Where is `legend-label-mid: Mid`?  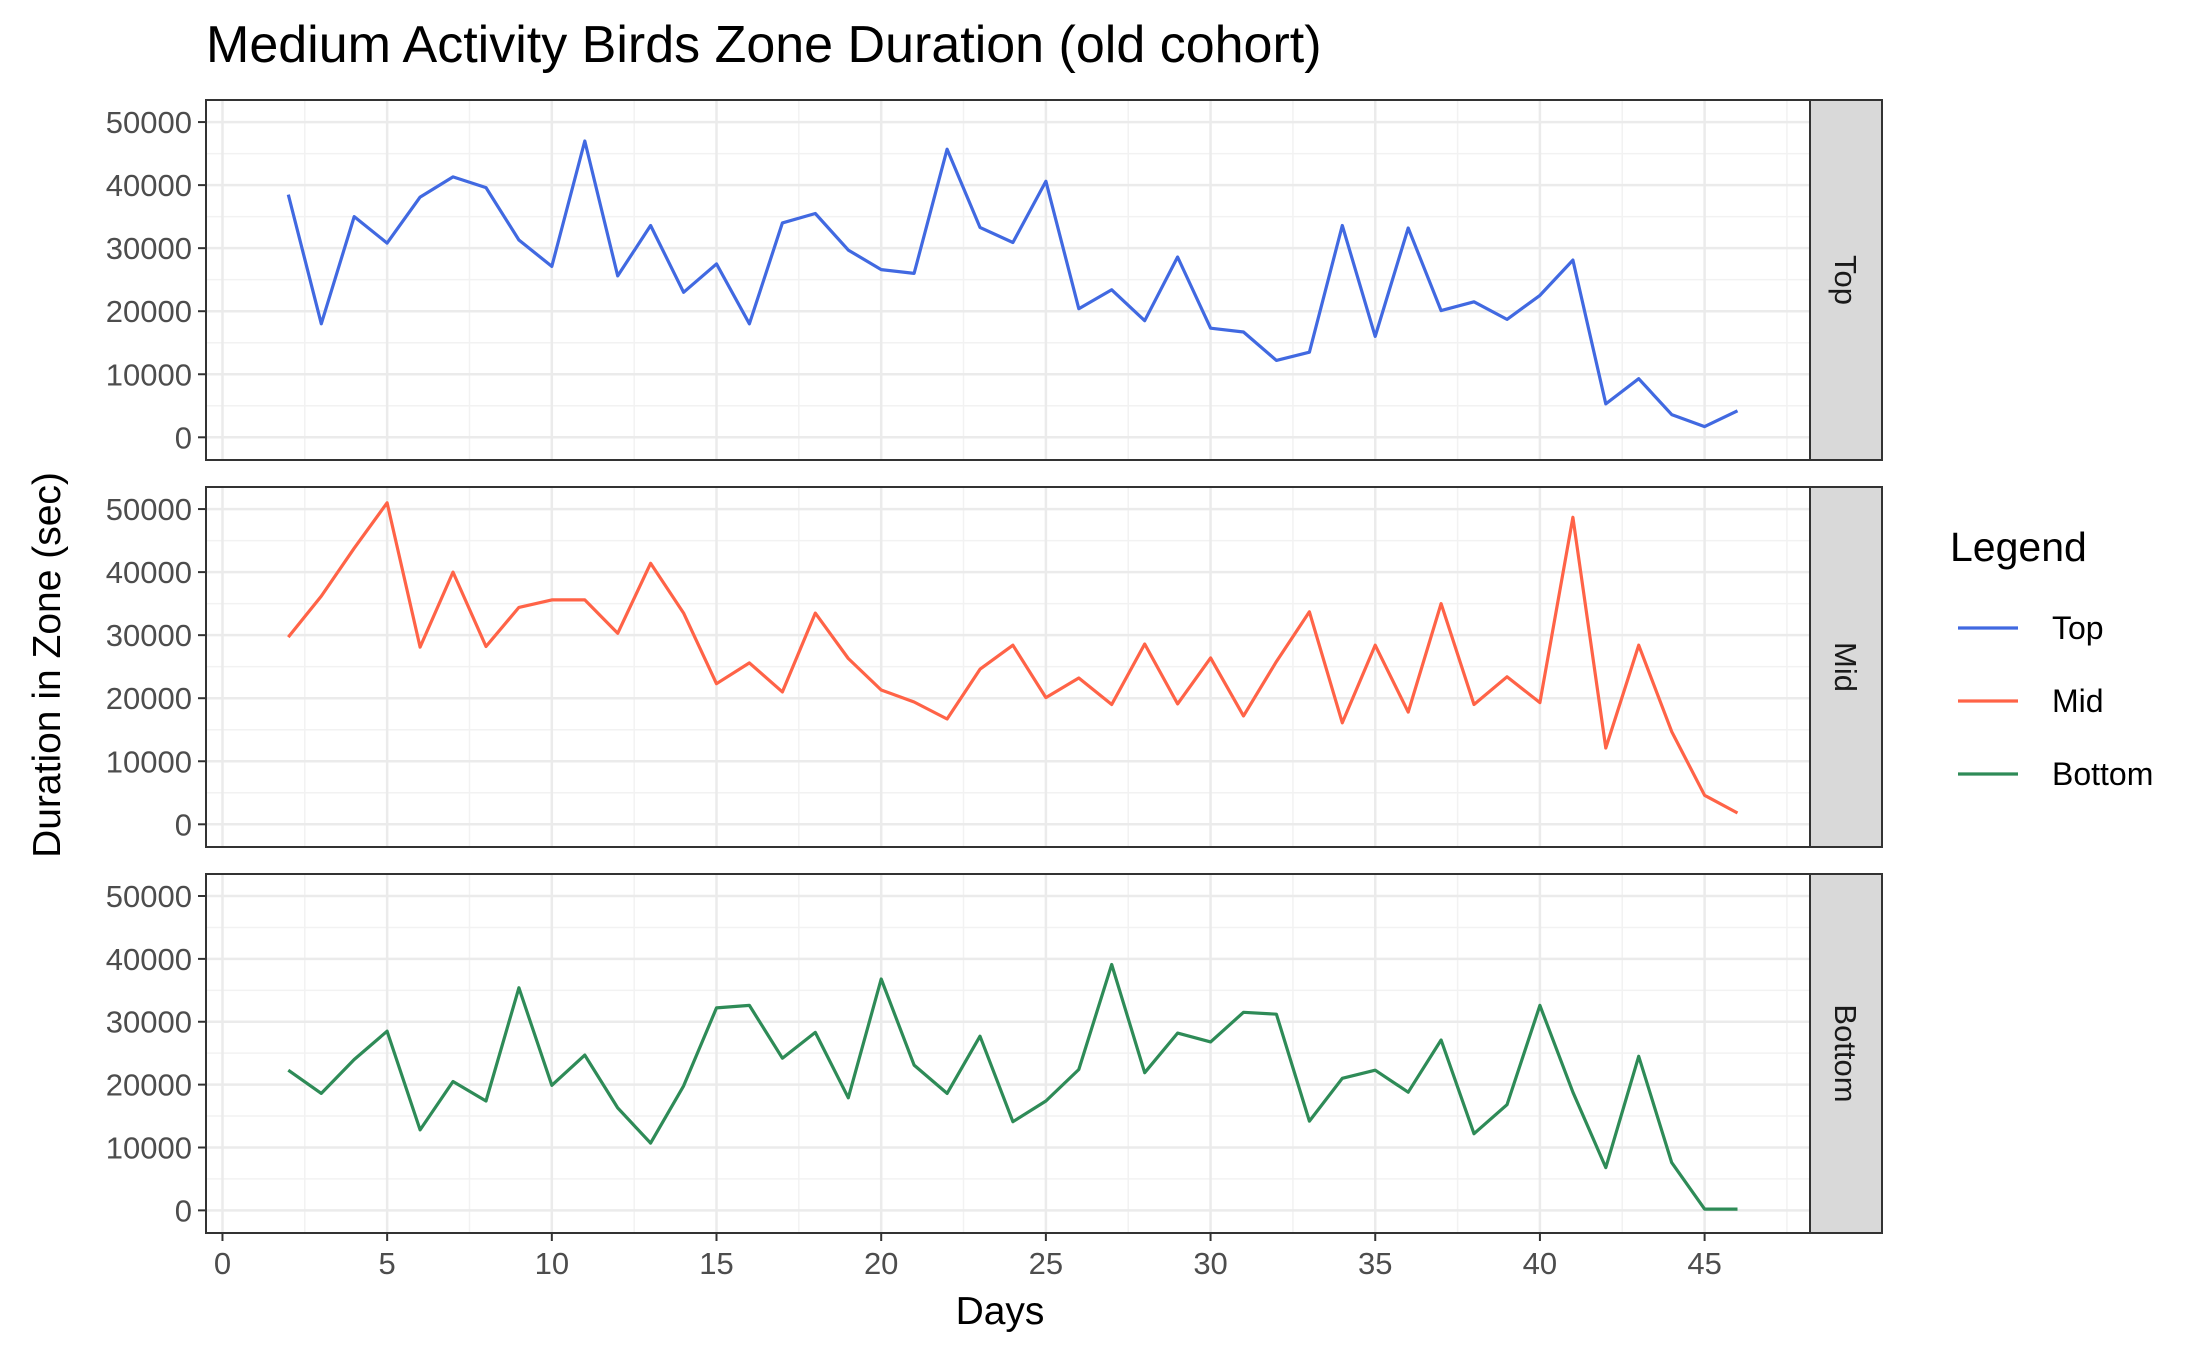 legend-label-mid: Mid is located at coordinates (2078, 701).